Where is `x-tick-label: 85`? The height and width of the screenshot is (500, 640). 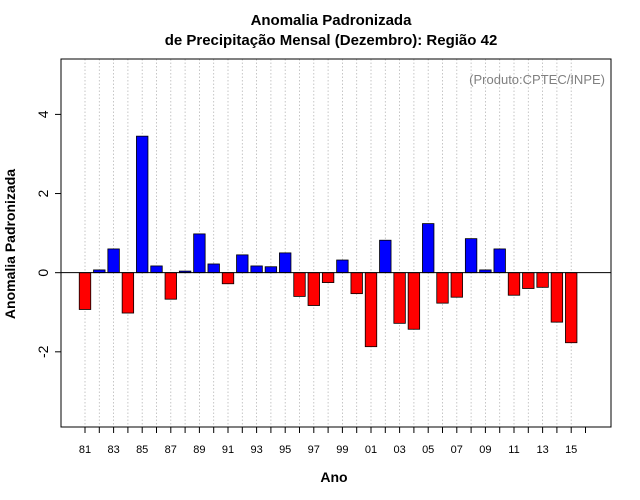
x-tick-label: 85 is located at coordinates (142, 450).